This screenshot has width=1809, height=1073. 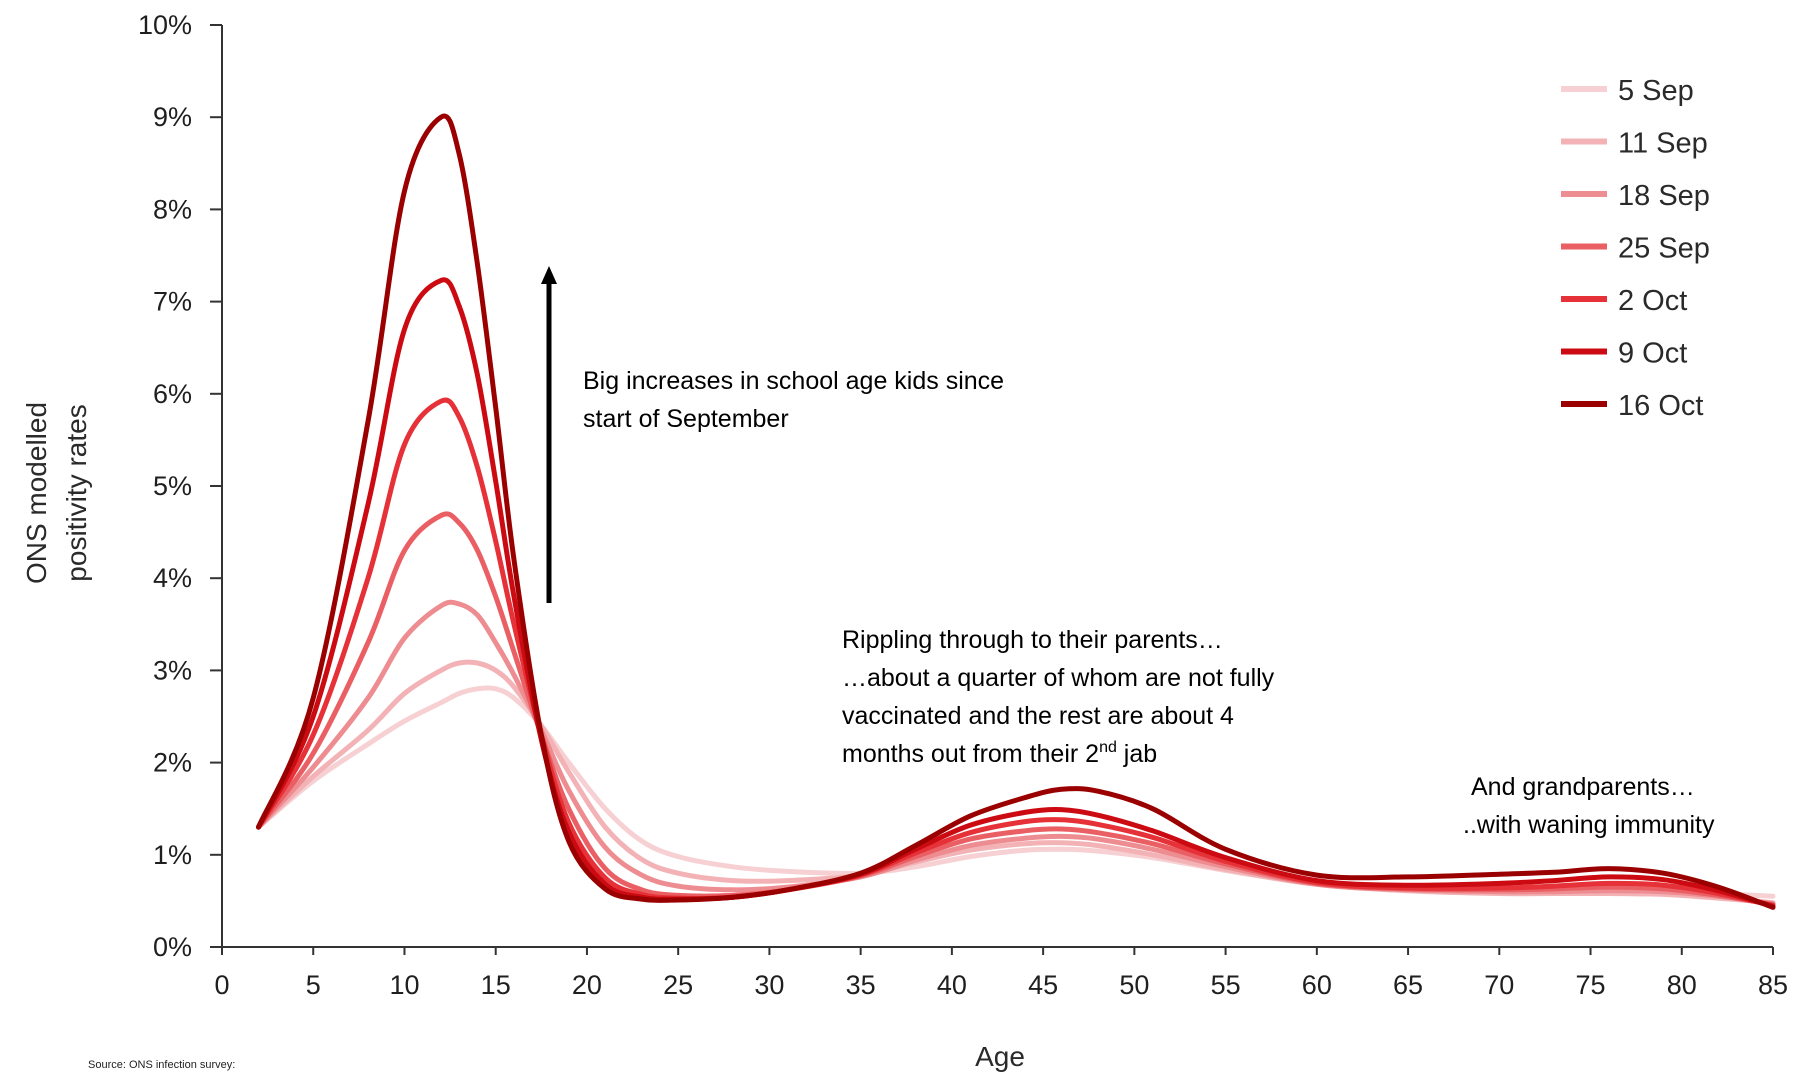 I want to click on y-tick-label: 4%, so click(x=172, y=578).